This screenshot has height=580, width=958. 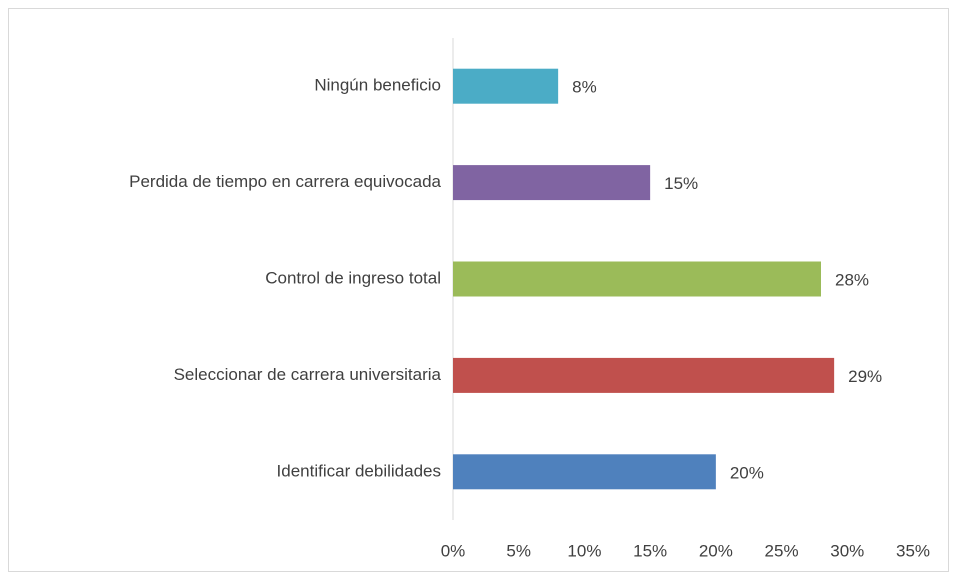 I want to click on x-tick-label: 30%, so click(x=847, y=550).